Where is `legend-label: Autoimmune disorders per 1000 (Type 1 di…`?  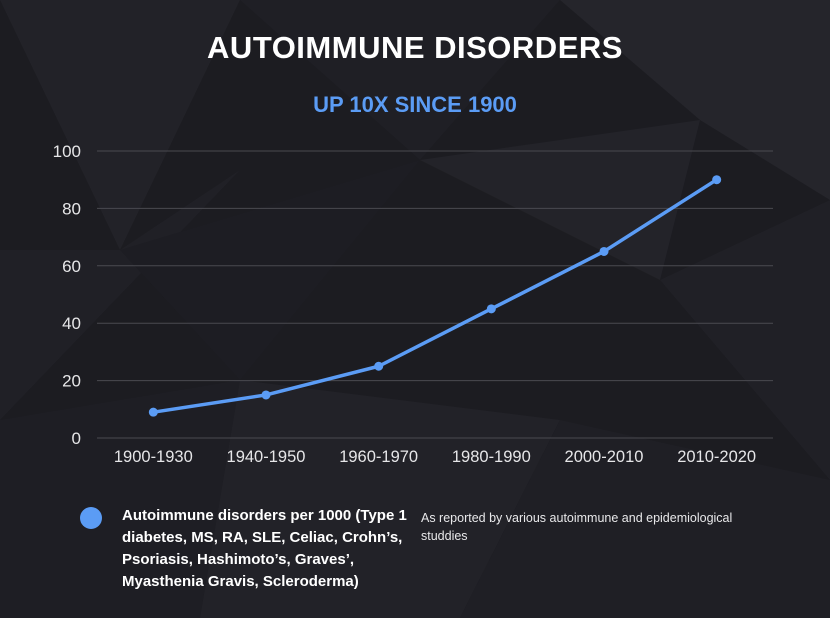 legend-label: Autoimmune disorders per 1000 (Type 1 di… is located at coordinates (264, 548).